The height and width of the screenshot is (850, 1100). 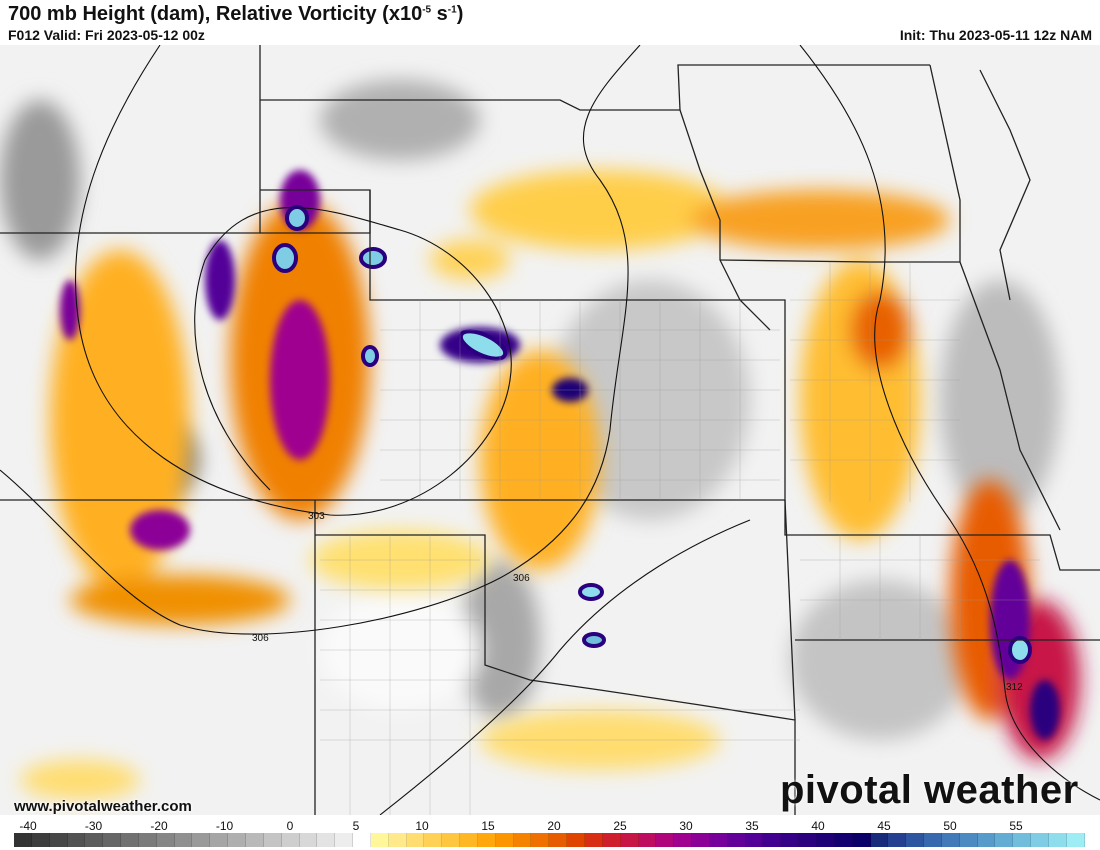 I want to click on title-close: ), so click(x=460, y=14).